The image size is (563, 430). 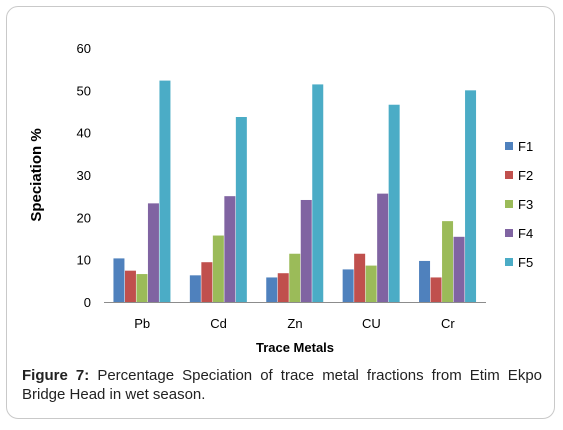 I want to click on legend-swatch-f5, so click(x=509, y=262).